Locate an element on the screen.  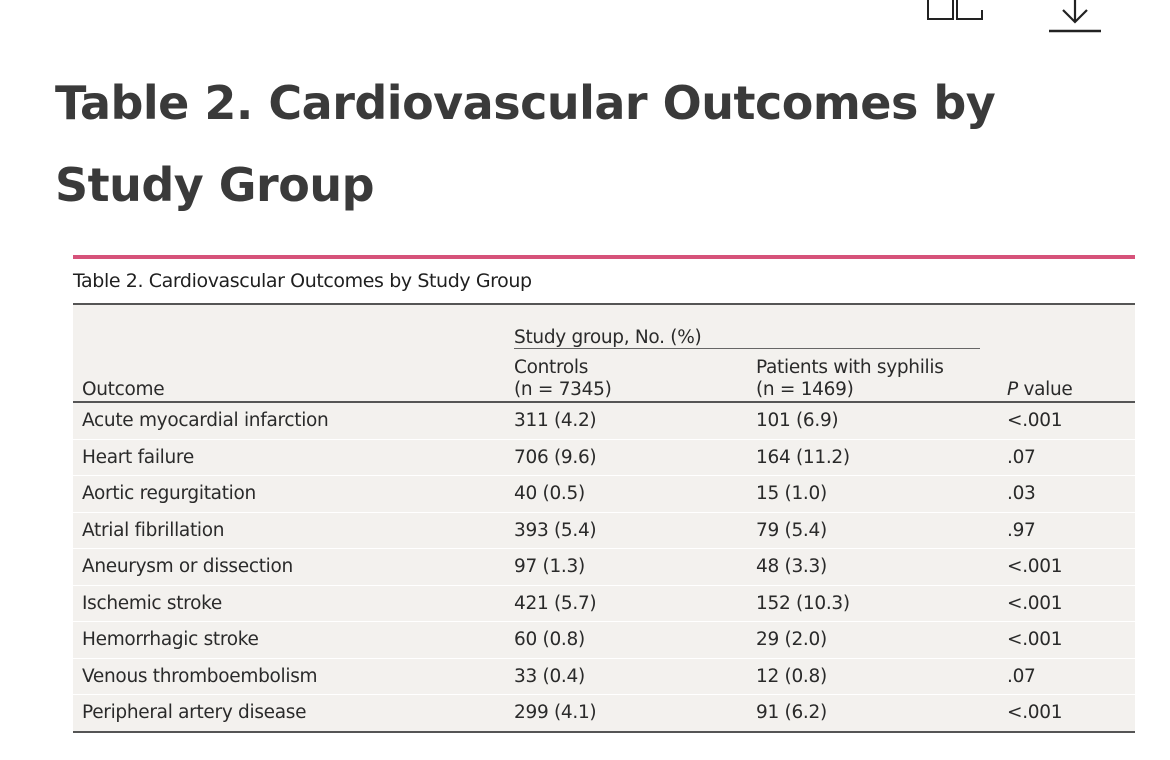
header-controls-label: Controls is located at coordinates (551, 367).